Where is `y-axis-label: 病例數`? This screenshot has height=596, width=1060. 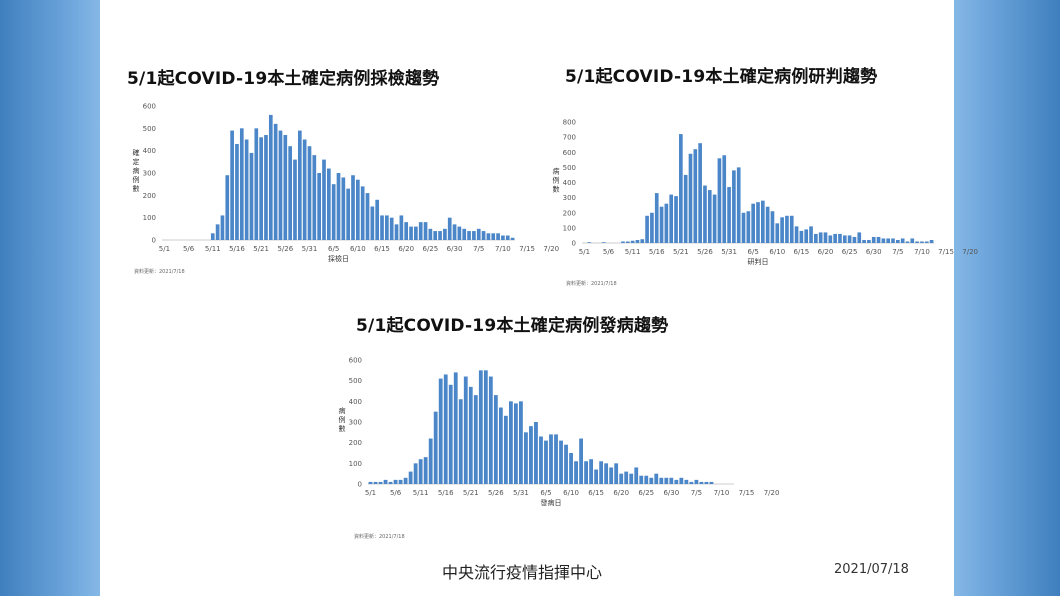 y-axis-label: 病例數 is located at coordinates (556, 180).